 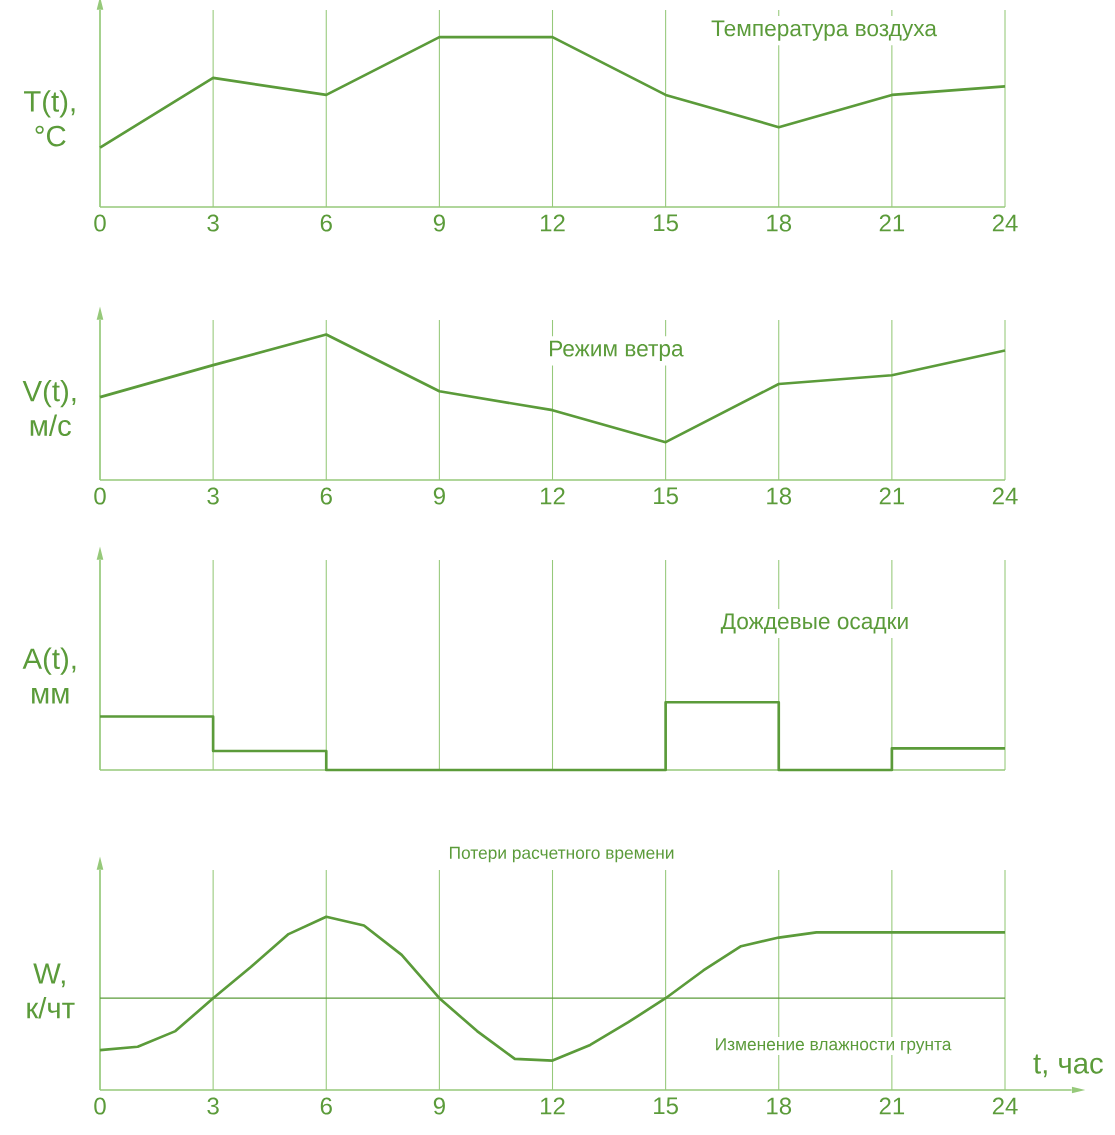 I want to click on y-axis-title: V(t), м/с, so click(x=49, y=408).